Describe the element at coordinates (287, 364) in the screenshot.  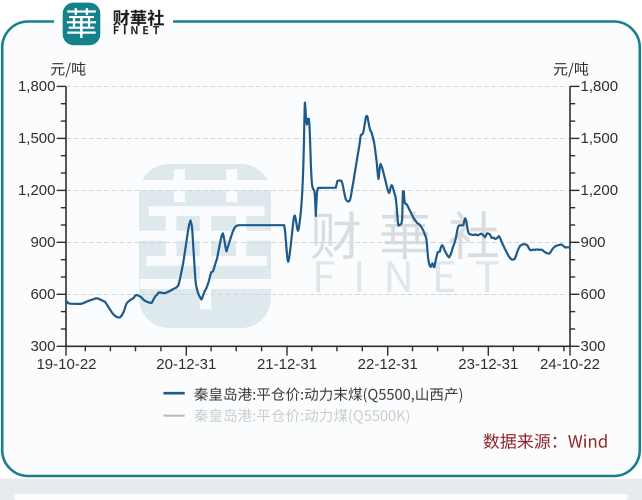
I see `svg-text: 21-12-31` at that location.